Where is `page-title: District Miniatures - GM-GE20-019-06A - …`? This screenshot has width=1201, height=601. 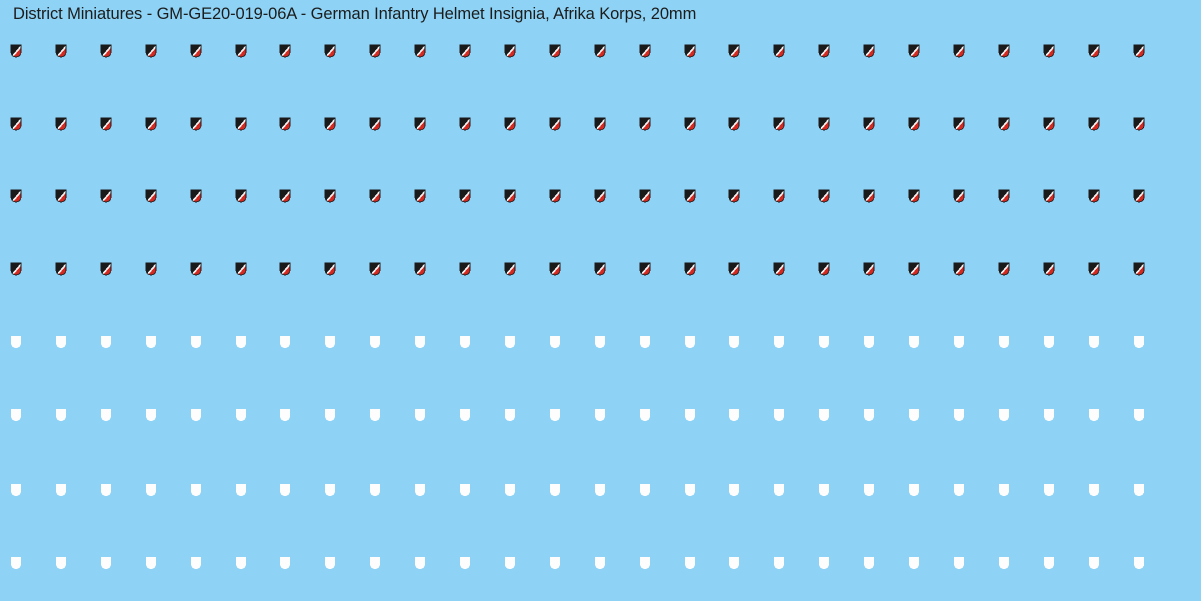 page-title: District Miniatures - GM-GE20-019-06A - … is located at coordinates (355, 14).